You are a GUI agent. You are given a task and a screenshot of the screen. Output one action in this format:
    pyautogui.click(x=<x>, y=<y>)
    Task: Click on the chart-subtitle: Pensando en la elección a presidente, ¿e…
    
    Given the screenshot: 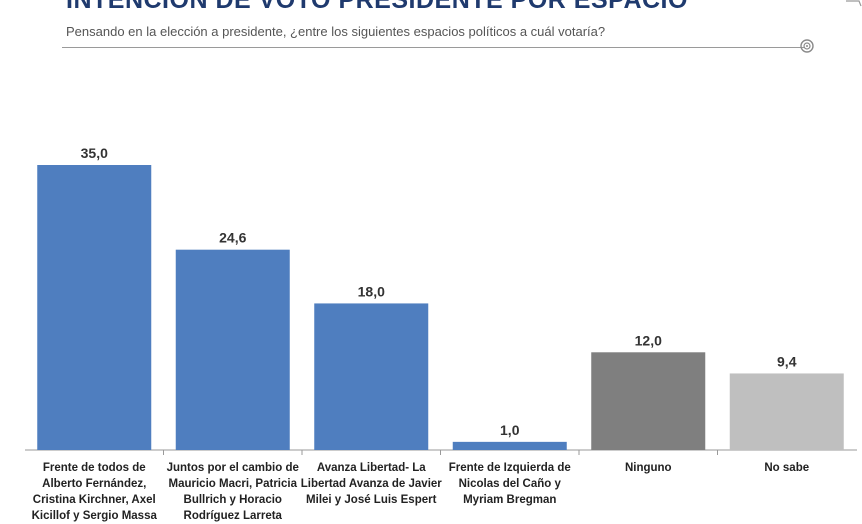 What is the action you would take?
    pyautogui.click(x=336, y=31)
    